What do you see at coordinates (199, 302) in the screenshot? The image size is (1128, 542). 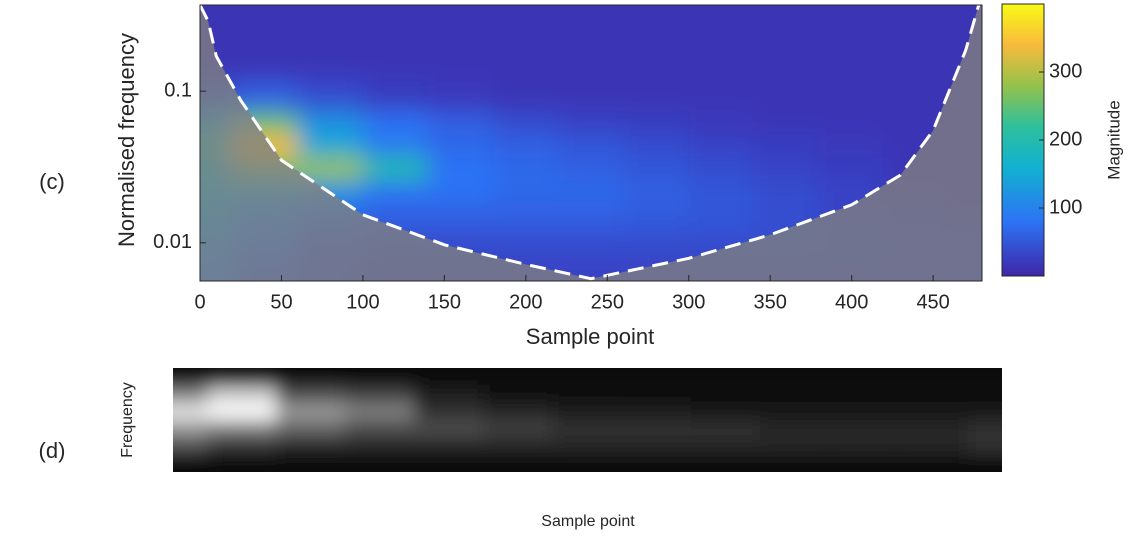 I see `x-tick-label: 0` at bounding box center [199, 302].